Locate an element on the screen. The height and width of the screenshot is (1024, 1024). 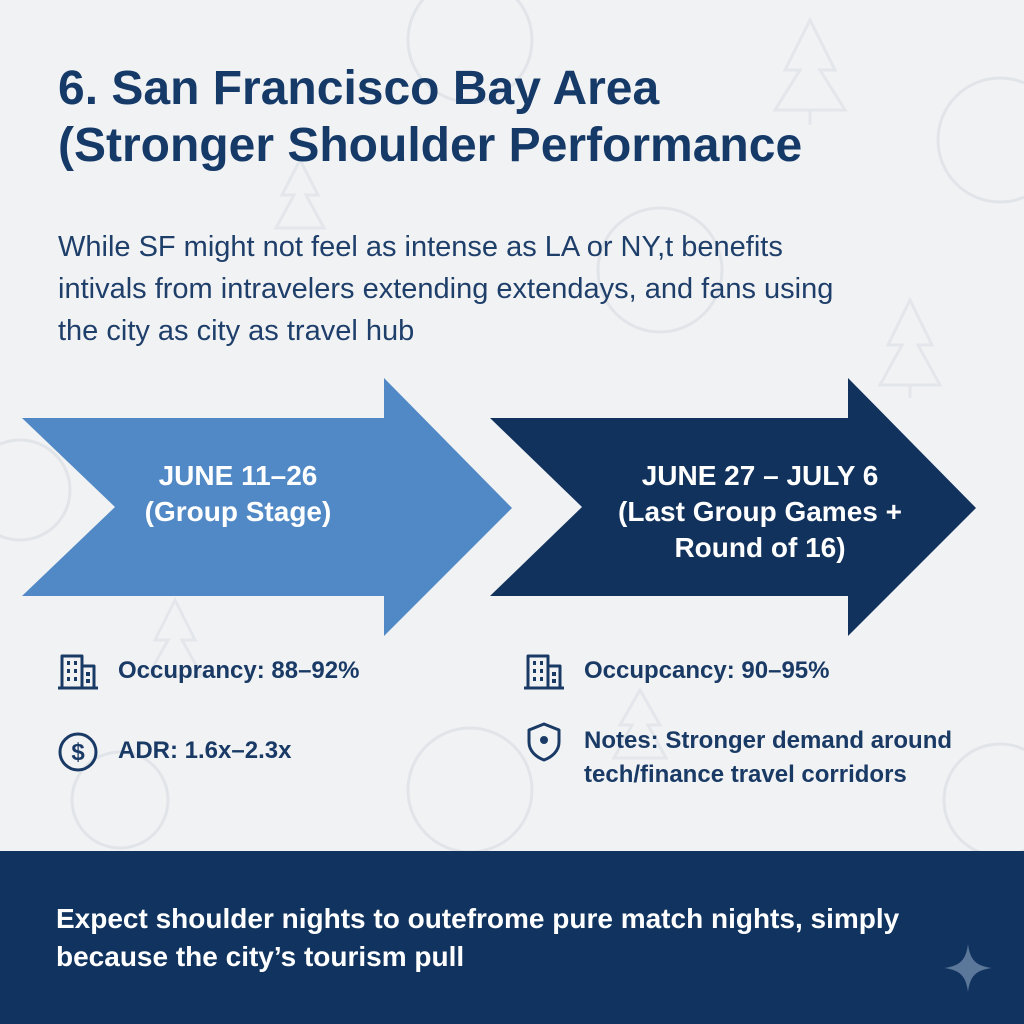
page-title-line-2: (Stronger Shoulder Performance is located at coordinates (430, 145).